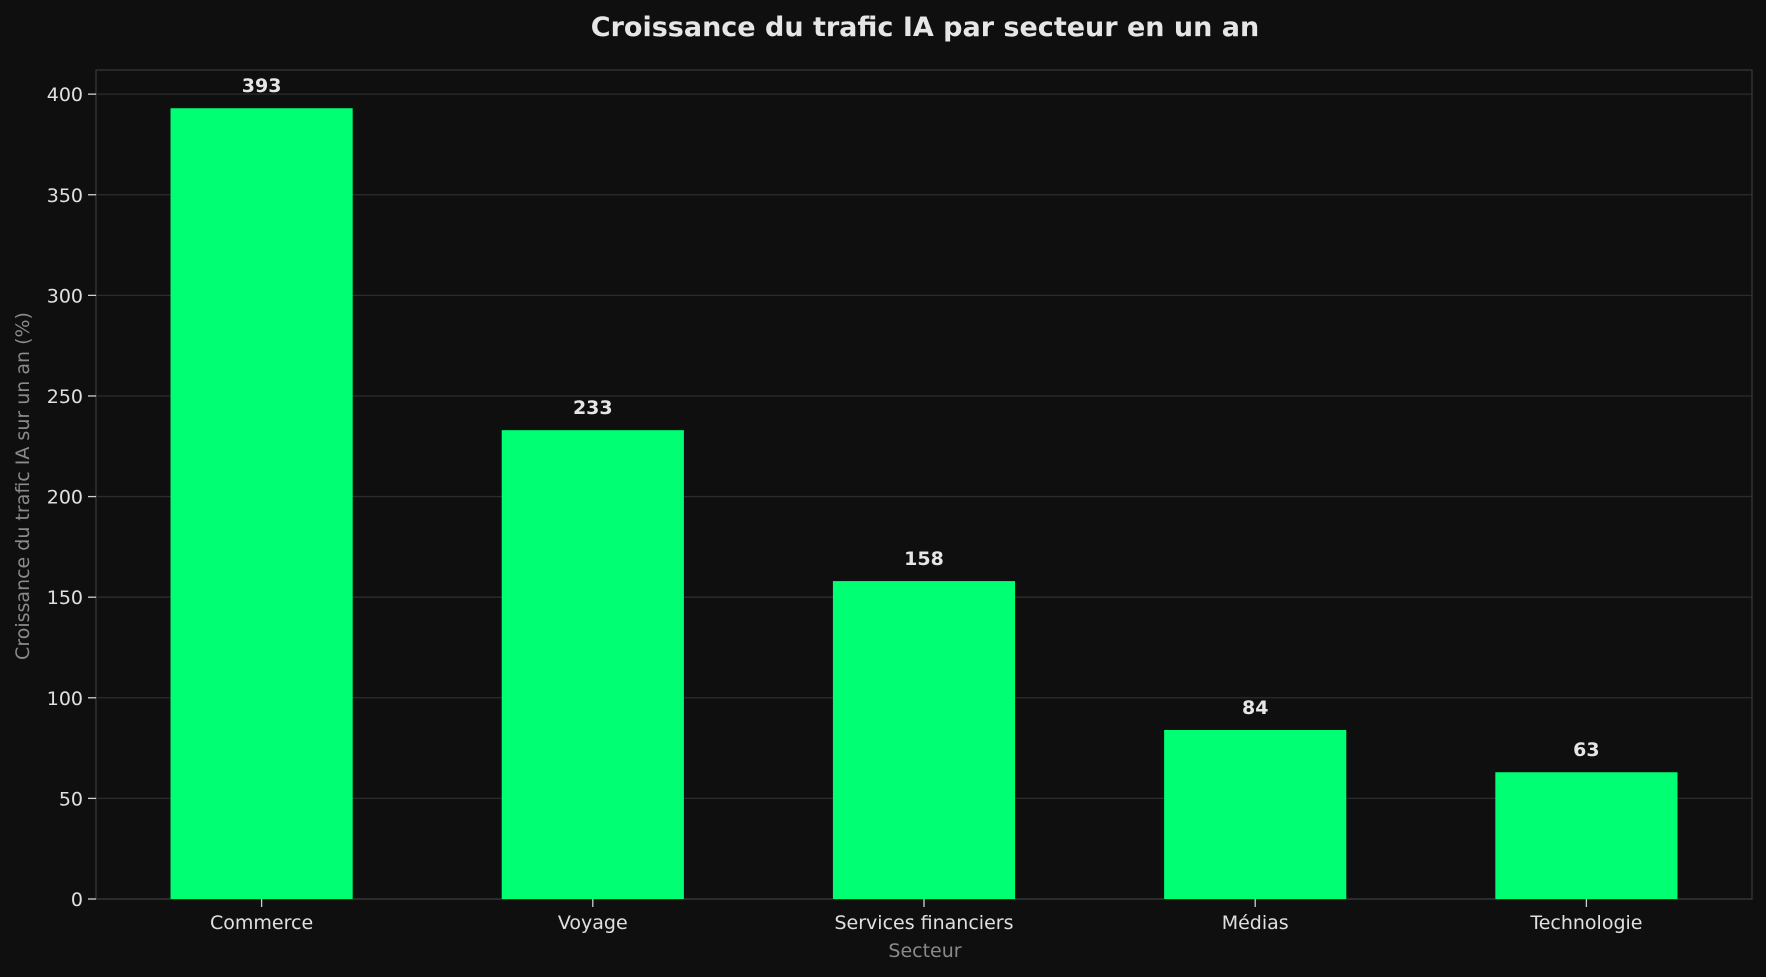 The width and height of the screenshot is (1766, 977). Describe the element at coordinates (262, 86) in the screenshot. I see `bar-value-label: 393` at that location.